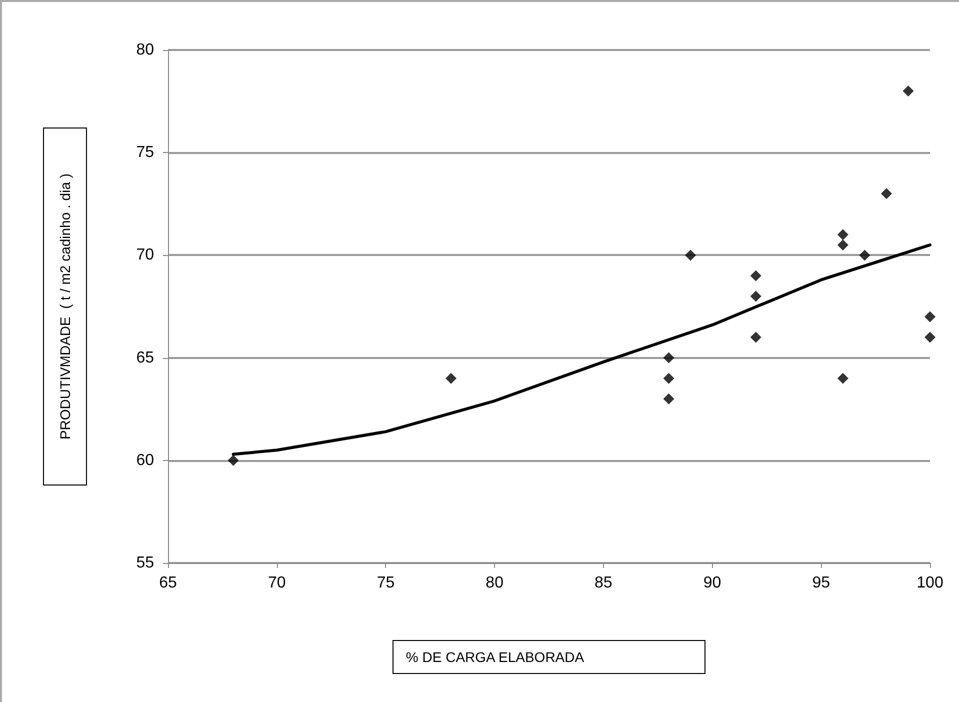  Describe the element at coordinates (168, 583) in the screenshot. I see `x-tick-label: 65` at that location.